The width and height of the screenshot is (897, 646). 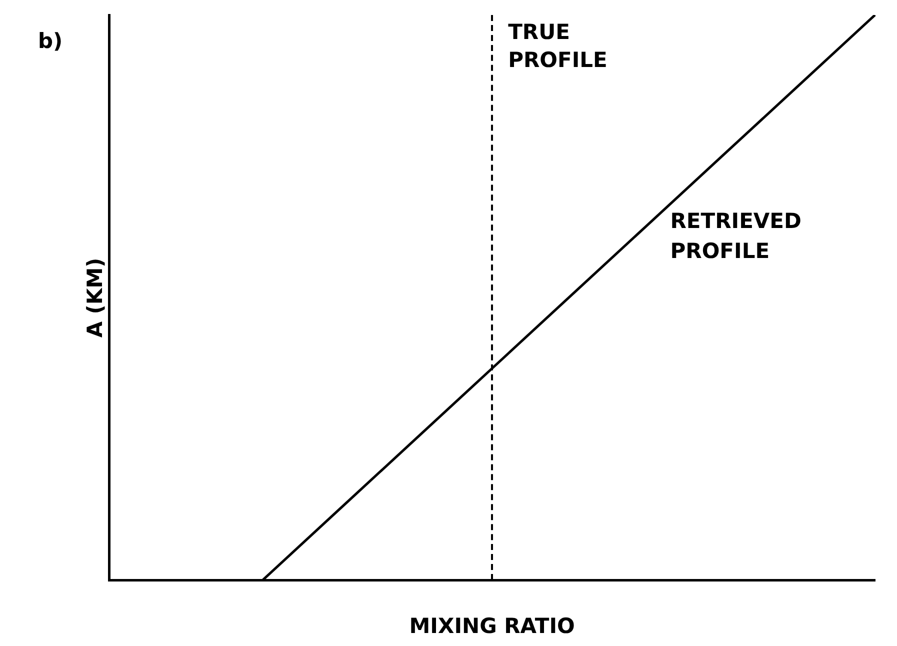 What do you see at coordinates (736, 235) in the screenshot?
I see `series-label: RETRIEVED PROFILE` at bounding box center [736, 235].